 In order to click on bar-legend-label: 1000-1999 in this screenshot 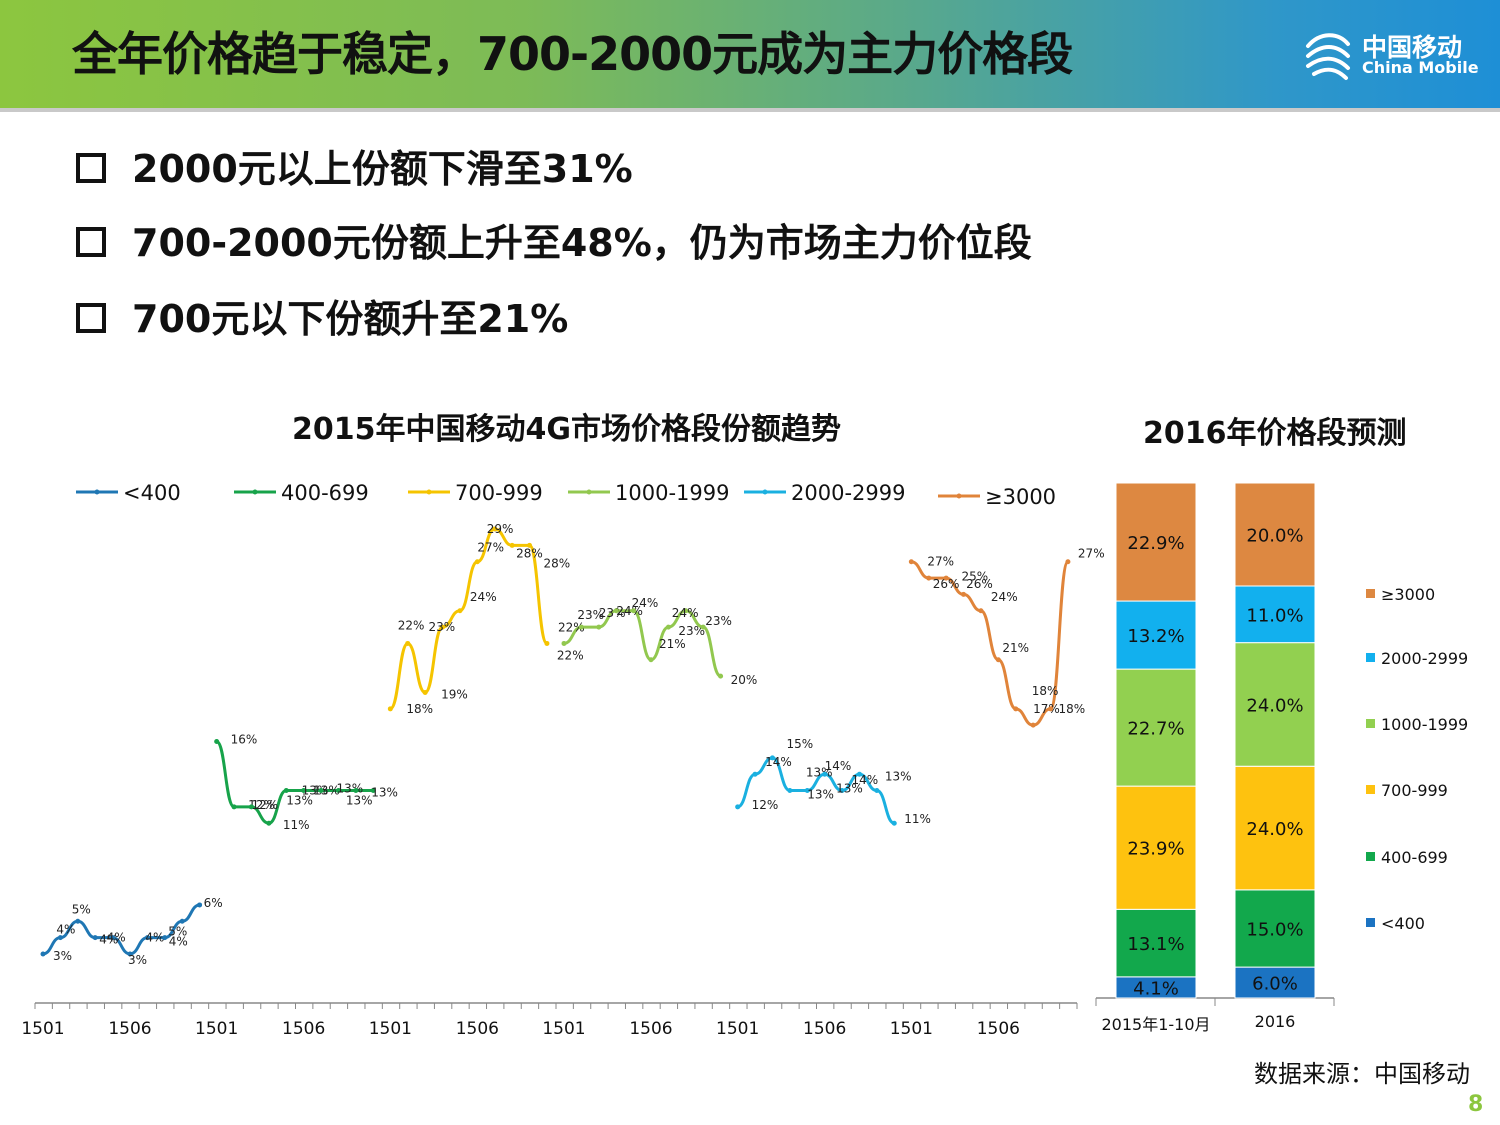, I will do `click(1424, 724)`.